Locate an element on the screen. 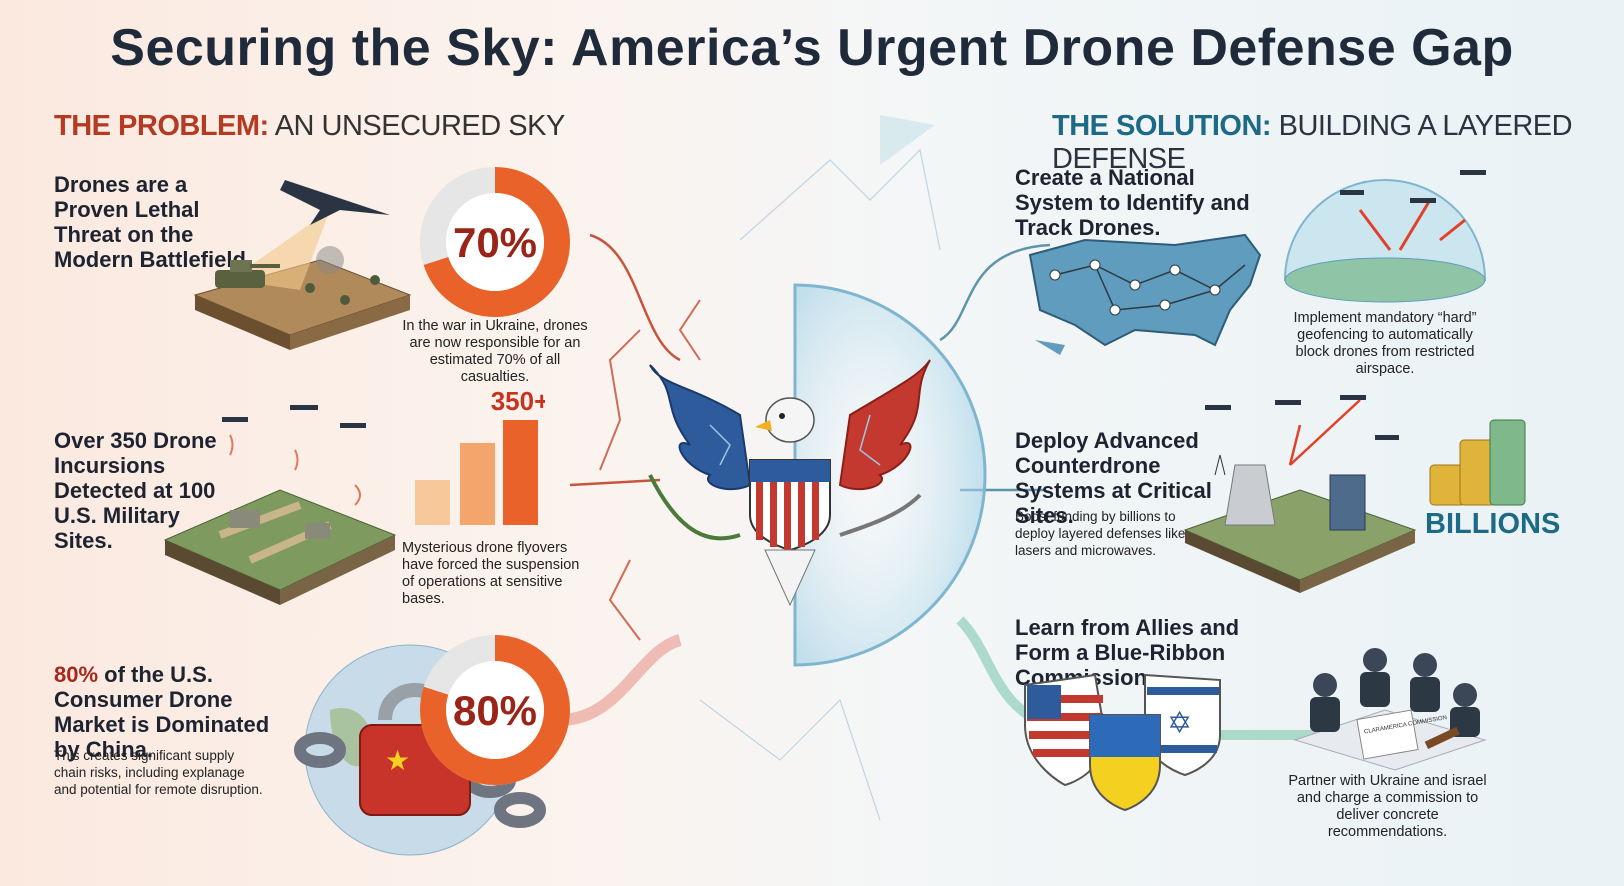 This screenshot has width=1624, height=886. stat-80-donut: 80% is located at coordinates (495, 710).